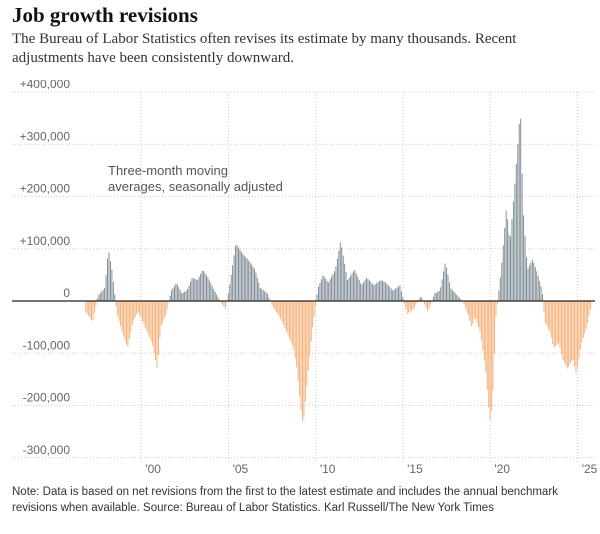 The image size is (600, 534). I want to click on y-tick-label: +400,000, so click(45, 85).